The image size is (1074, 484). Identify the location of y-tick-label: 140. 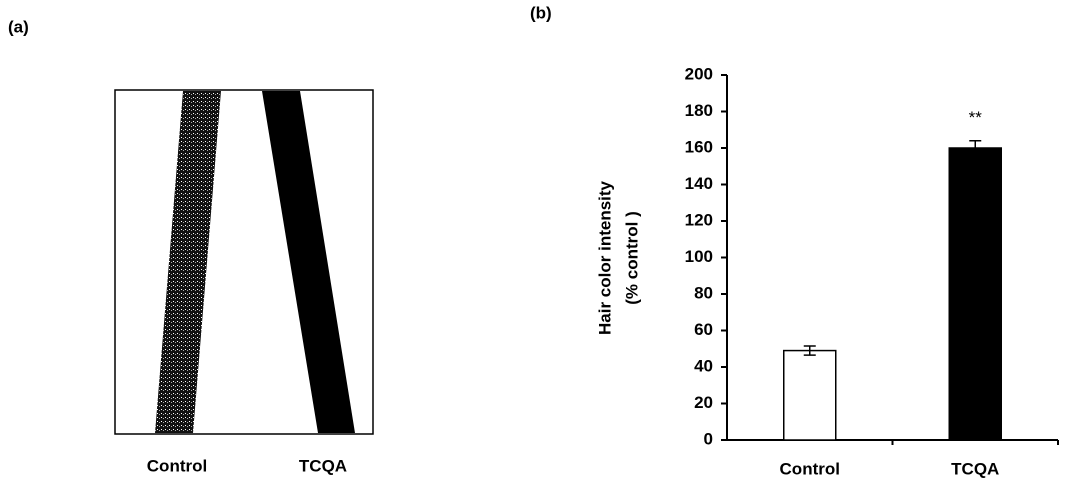
(699, 183).